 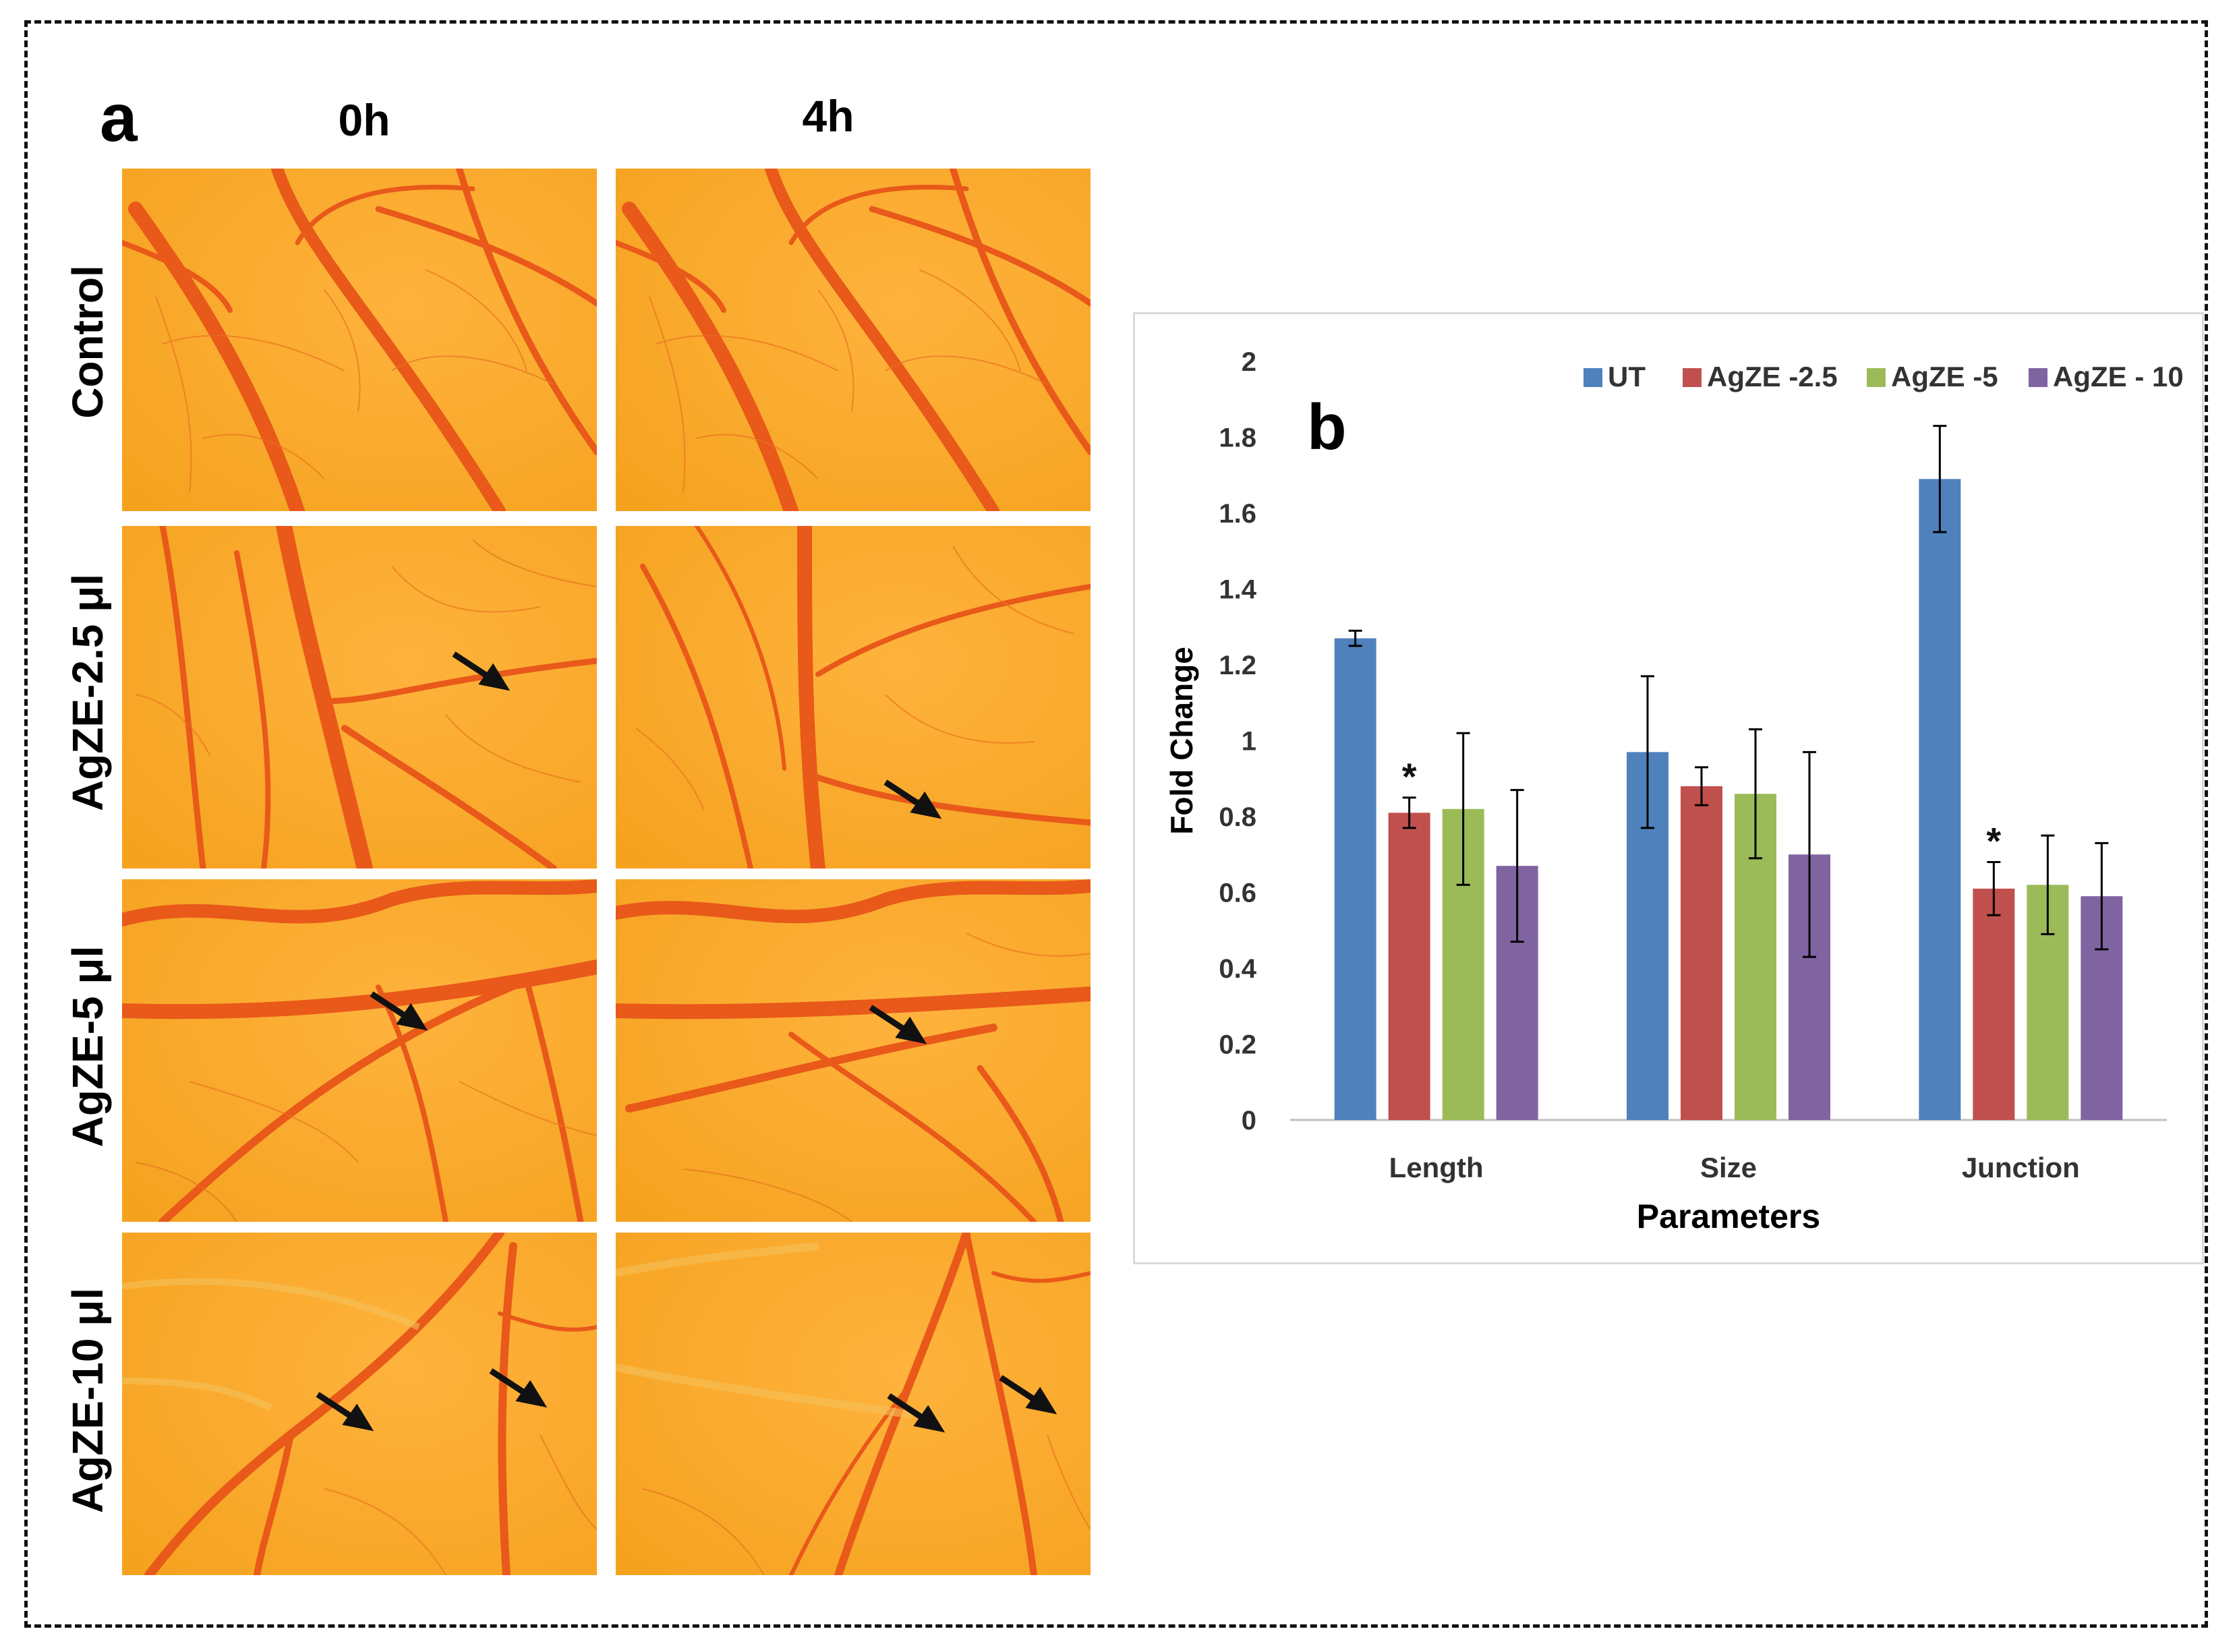 What do you see at coordinates (1327, 427) in the screenshot?
I see `panel-b-label: b` at bounding box center [1327, 427].